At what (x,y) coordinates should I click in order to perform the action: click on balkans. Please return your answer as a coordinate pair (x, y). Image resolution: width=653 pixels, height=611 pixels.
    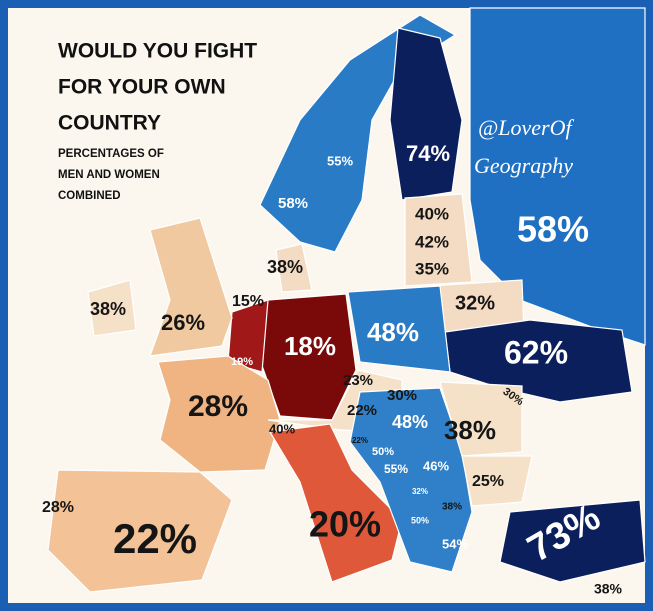
    Looking at the image, I should click on (411, 480).